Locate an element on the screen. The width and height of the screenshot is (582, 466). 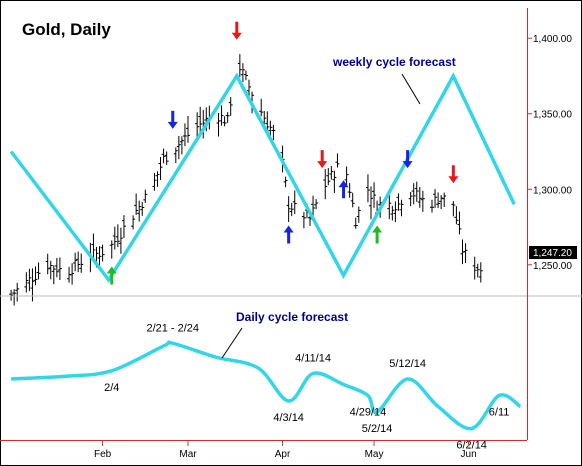
x-tick-label: May is located at coordinates (374, 454).